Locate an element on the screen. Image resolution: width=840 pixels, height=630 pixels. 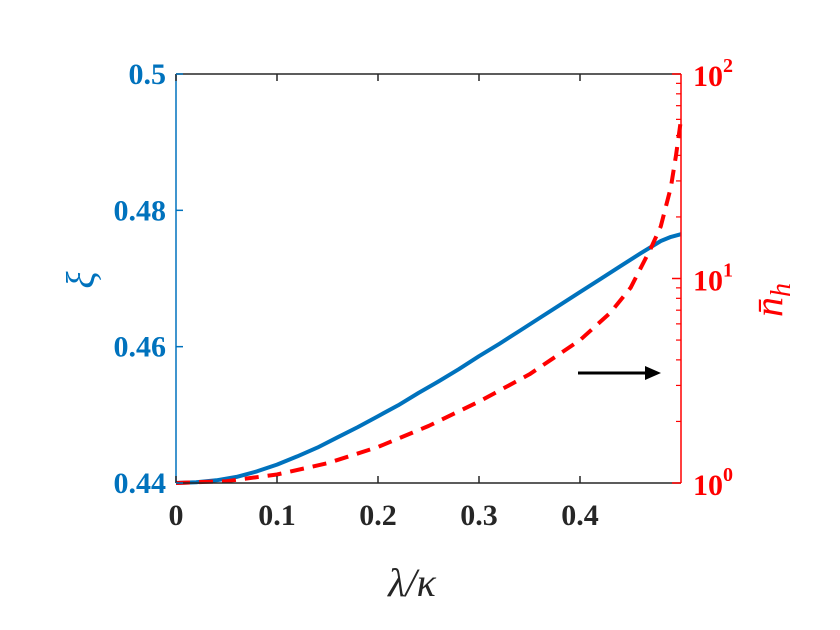
x-tick-label: 0.3 is located at coordinates (479, 515).